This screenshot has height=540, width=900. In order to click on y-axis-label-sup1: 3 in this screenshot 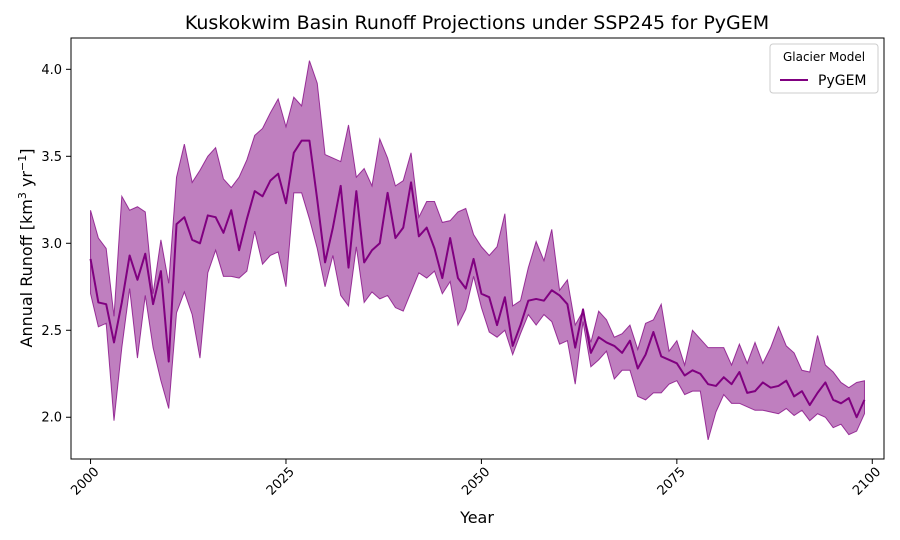, I will do `click(22, 195)`.